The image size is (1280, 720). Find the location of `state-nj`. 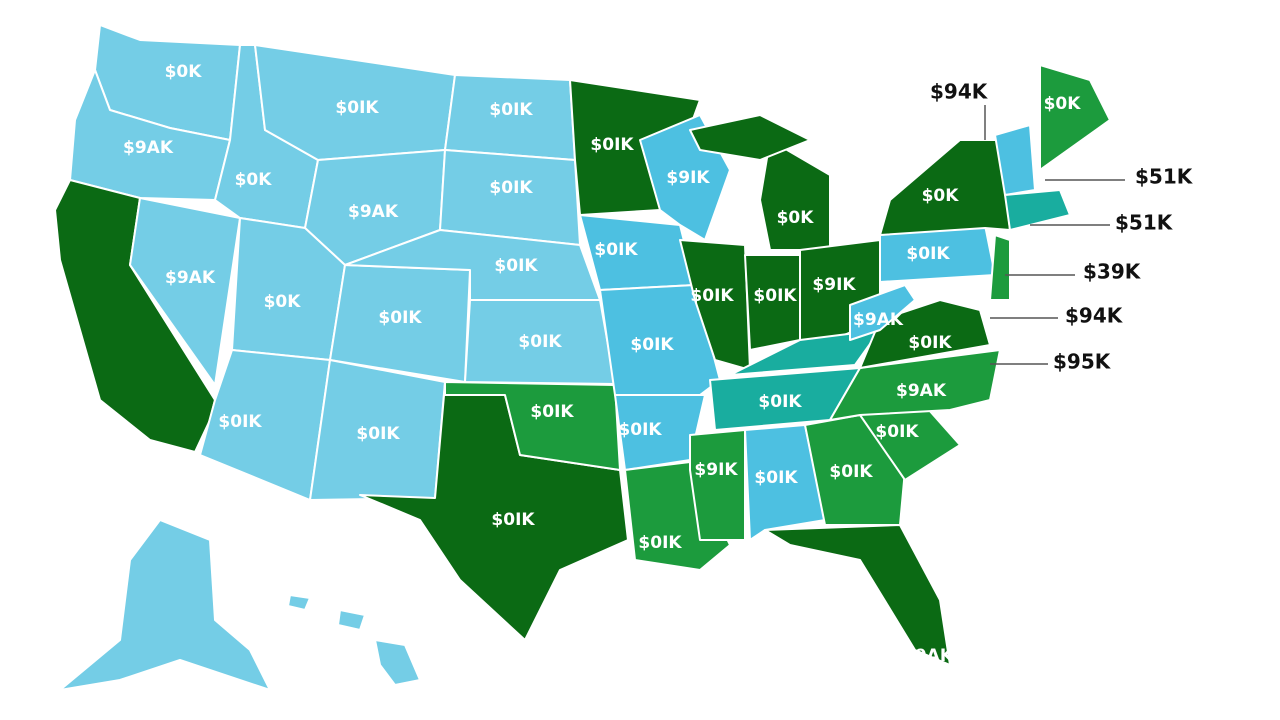

state-nj is located at coordinates (1000, 267).